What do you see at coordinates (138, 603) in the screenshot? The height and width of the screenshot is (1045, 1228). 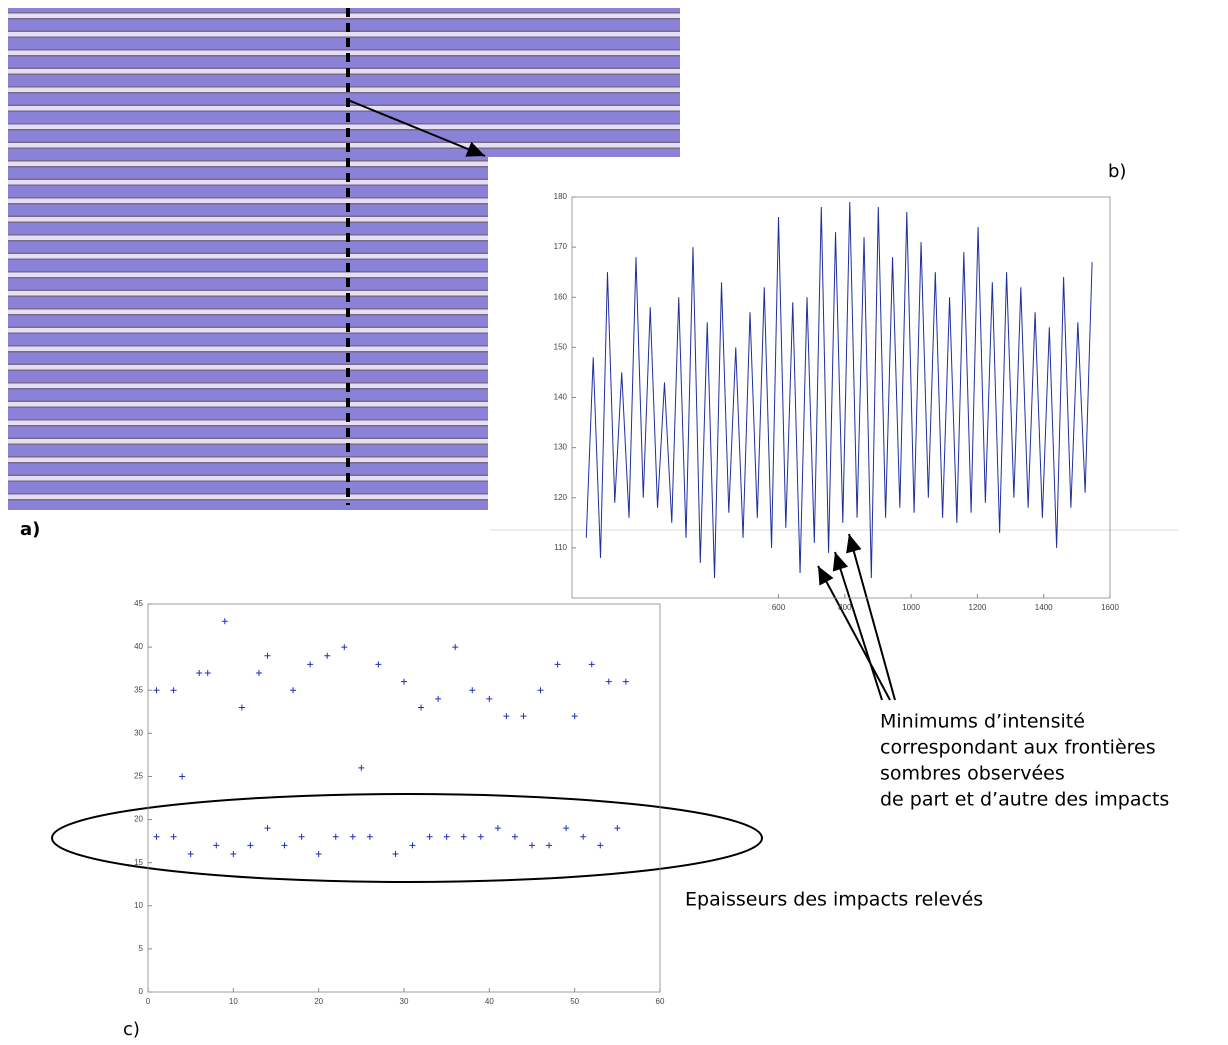 I see `y-tick-label: 45` at bounding box center [138, 603].